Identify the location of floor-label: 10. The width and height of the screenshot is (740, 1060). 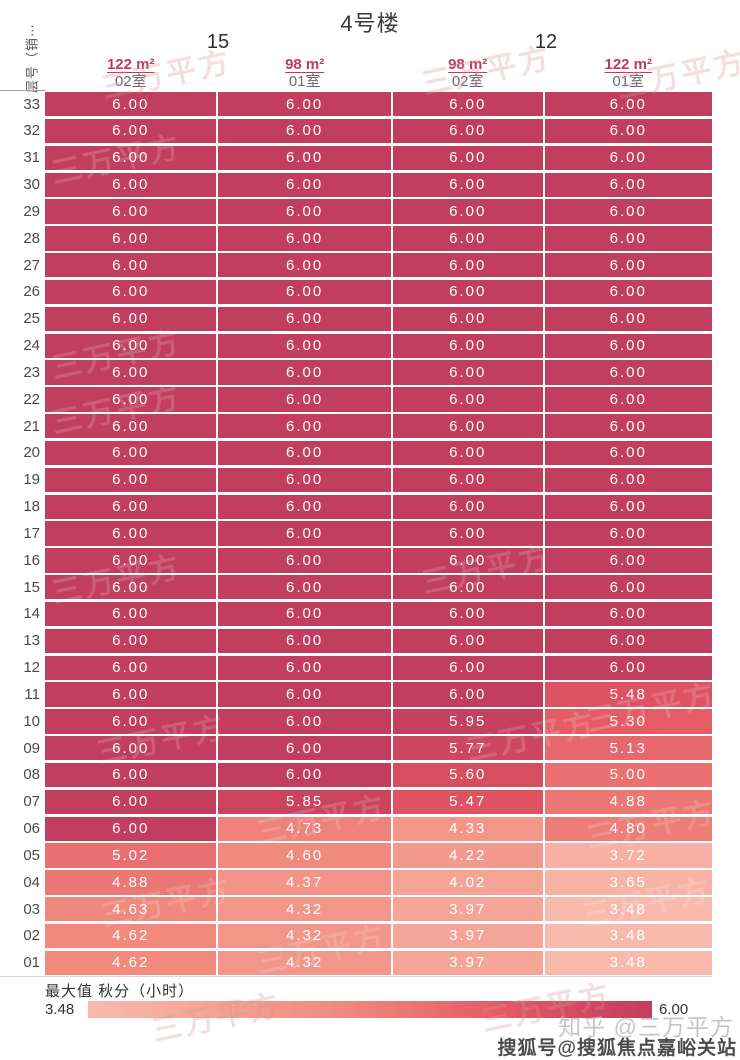
(31, 721).